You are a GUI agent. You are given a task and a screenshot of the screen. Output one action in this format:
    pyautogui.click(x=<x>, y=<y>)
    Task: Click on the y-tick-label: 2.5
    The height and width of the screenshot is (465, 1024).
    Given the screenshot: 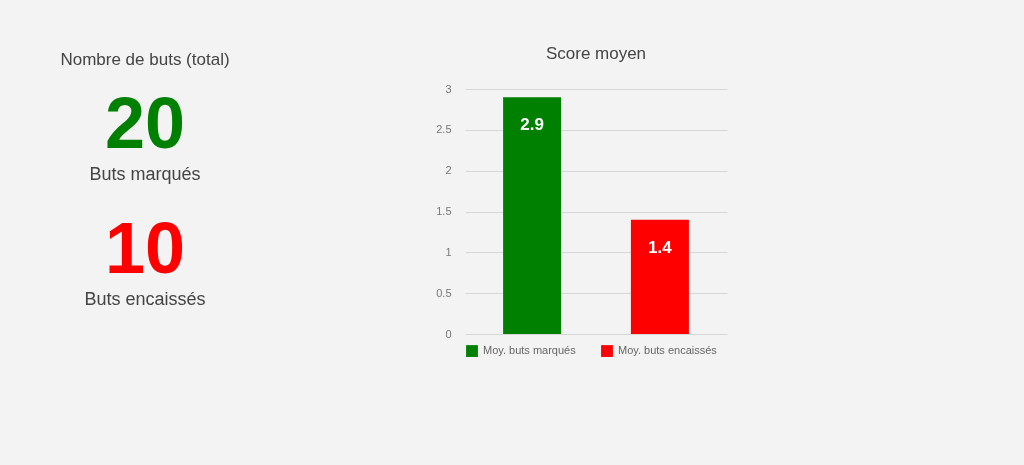 What is the action you would take?
    pyautogui.click(x=444, y=129)
    